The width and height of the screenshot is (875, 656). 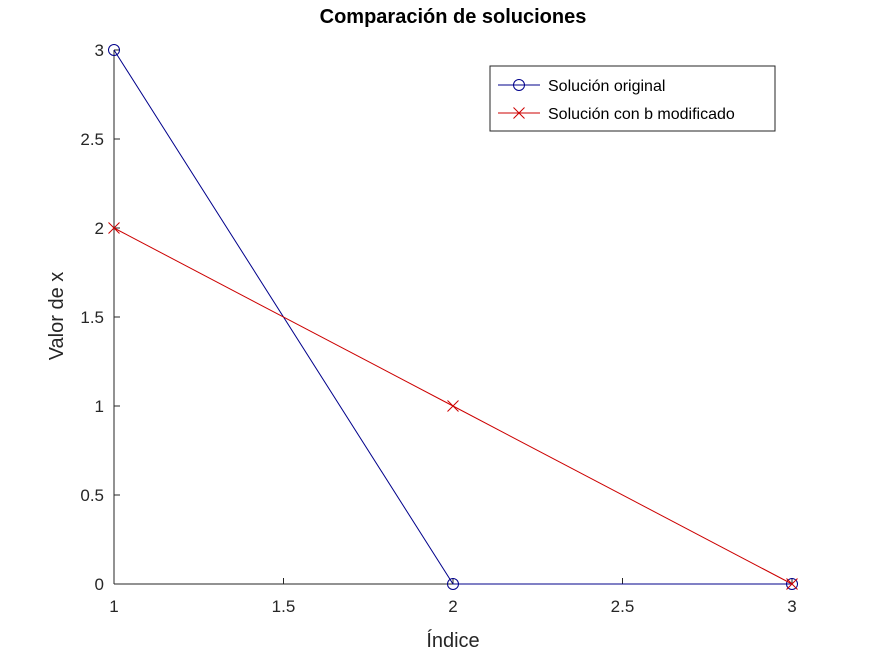 What do you see at coordinates (452, 606) in the screenshot?
I see `x-tick-label: 2` at bounding box center [452, 606].